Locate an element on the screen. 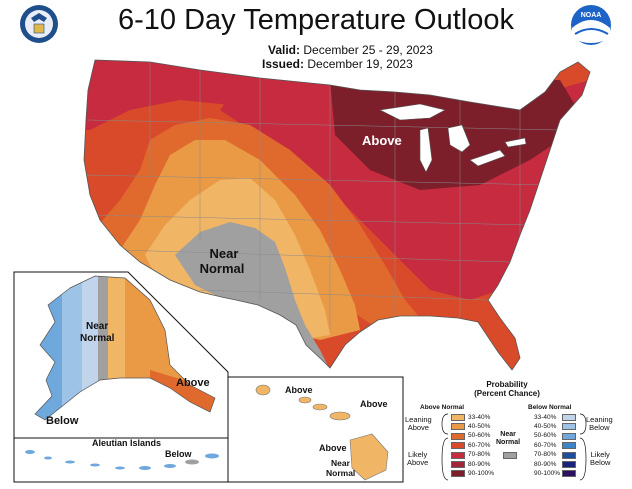 This screenshot has width=632, height=489. alaska-below-label: Below is located at coordinates (62, 421).